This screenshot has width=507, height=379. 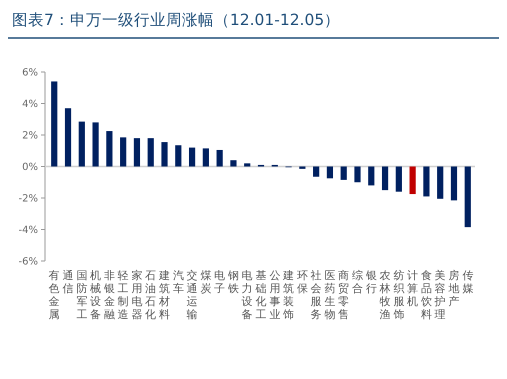 What do you see at coordinates (370, 282) in the screenshot?
I see `x-tick-label: 银行` at bounding box center [370, 282].